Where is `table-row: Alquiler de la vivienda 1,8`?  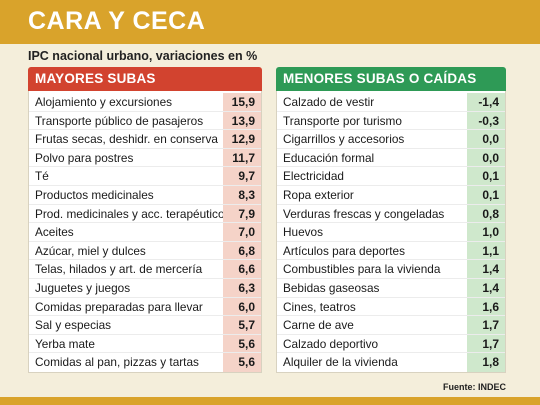
table-row: Alquiler de la vivienda 1,8 is located at coordinates (391, 362).